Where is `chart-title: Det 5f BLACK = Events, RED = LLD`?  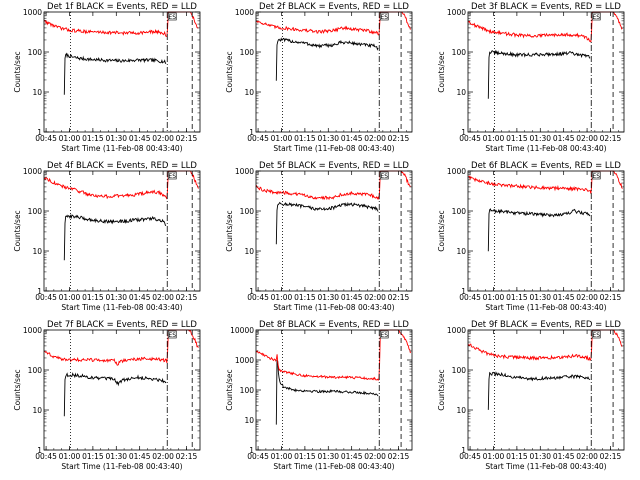 chart-title: Det 5f BLACK = Events, RED = LLD is located at coordinates (334, 166).